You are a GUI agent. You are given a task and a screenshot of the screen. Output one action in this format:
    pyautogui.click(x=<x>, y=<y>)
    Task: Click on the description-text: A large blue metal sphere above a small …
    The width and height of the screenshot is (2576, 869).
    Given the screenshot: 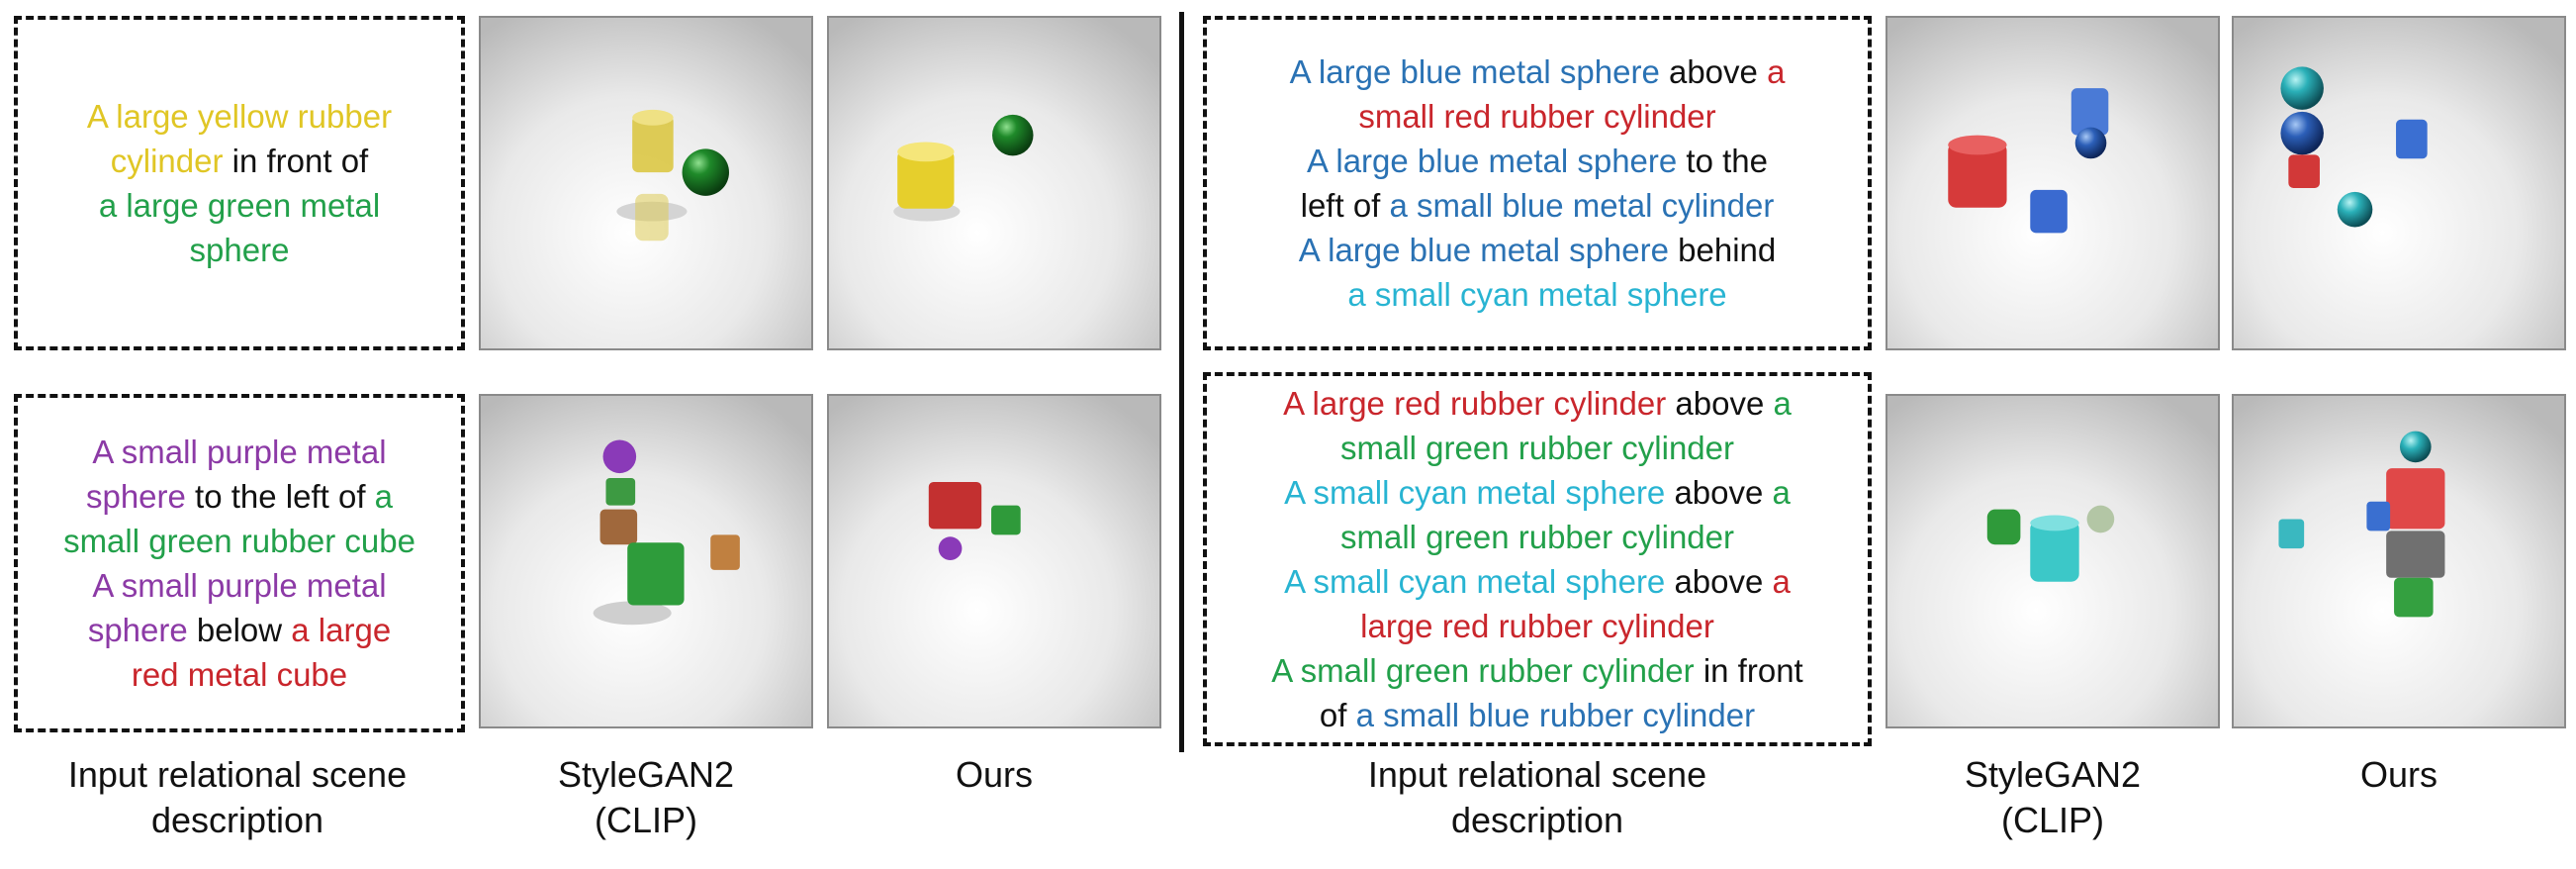 What is the action you would take?
    pyautogui.click(x=1538, y=183)
    